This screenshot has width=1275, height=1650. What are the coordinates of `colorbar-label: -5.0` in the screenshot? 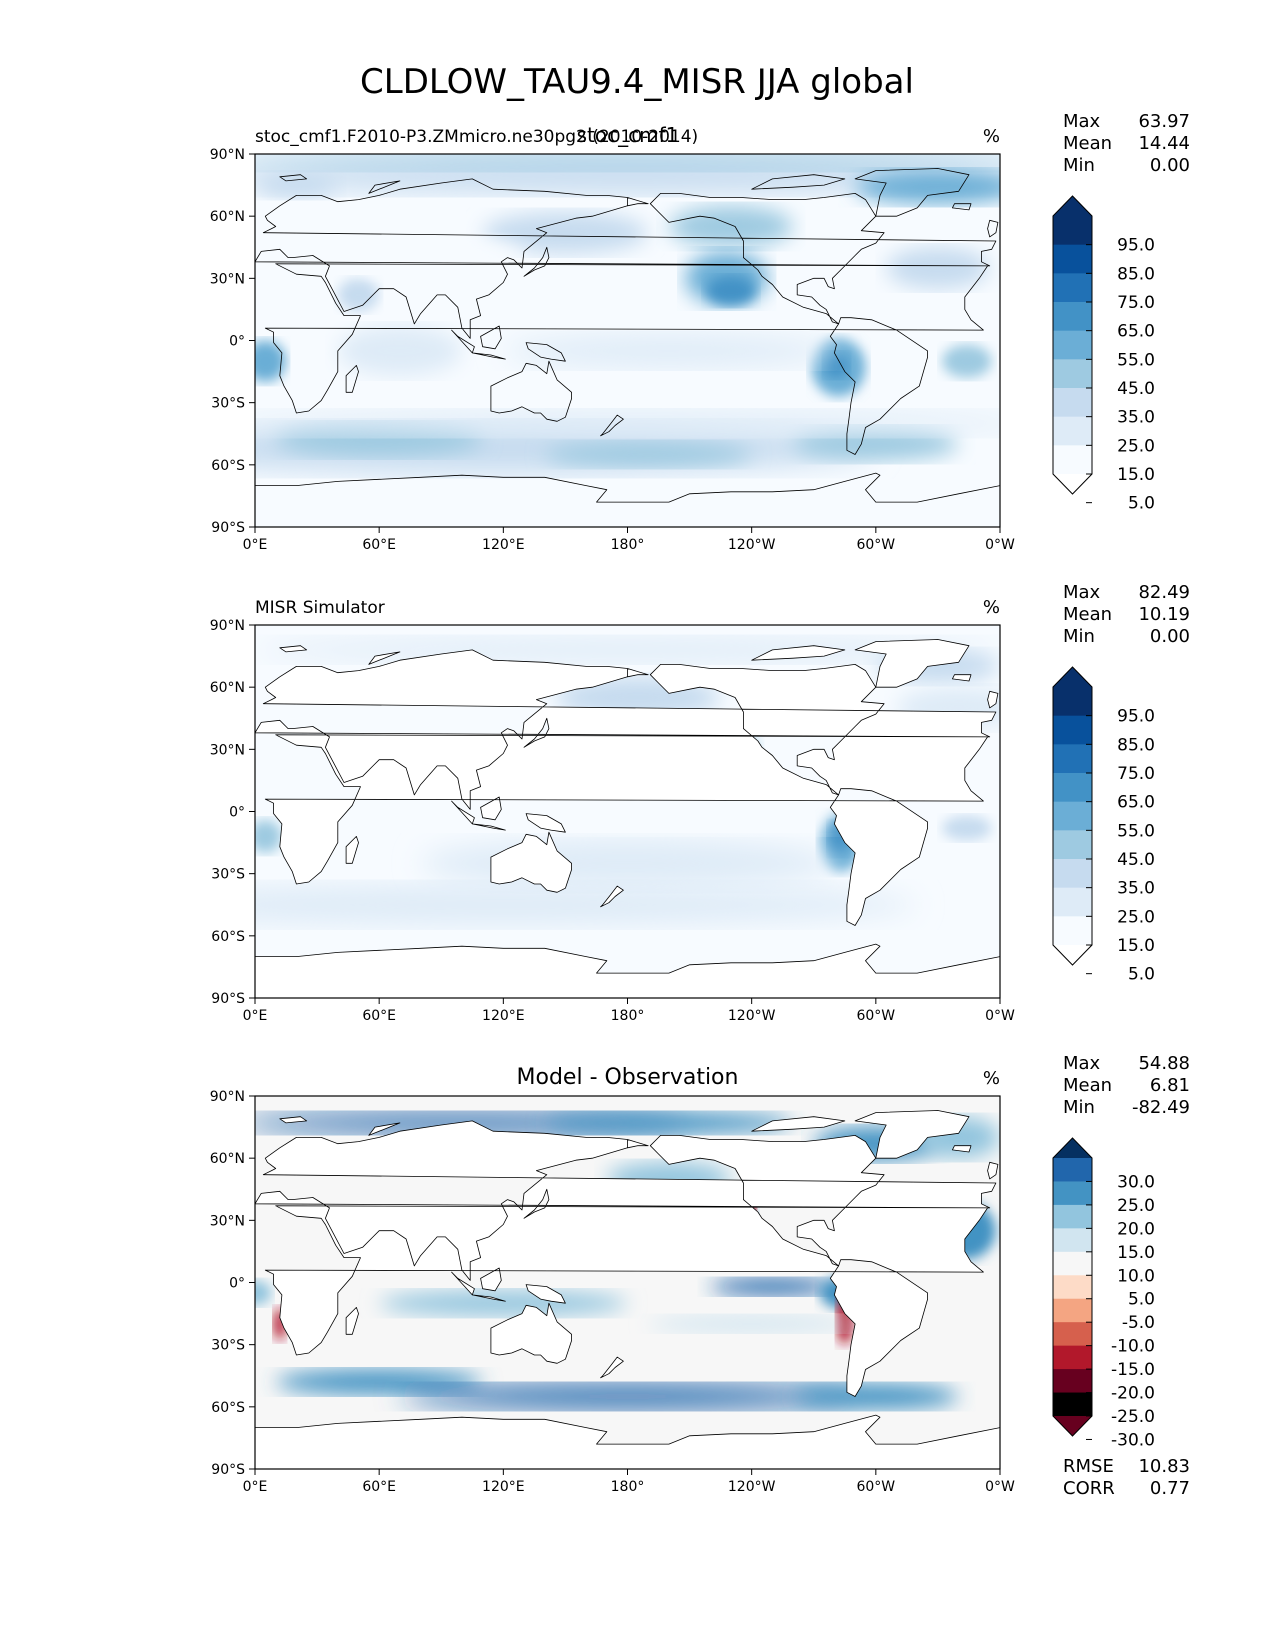 It's located at (1138, 1323).